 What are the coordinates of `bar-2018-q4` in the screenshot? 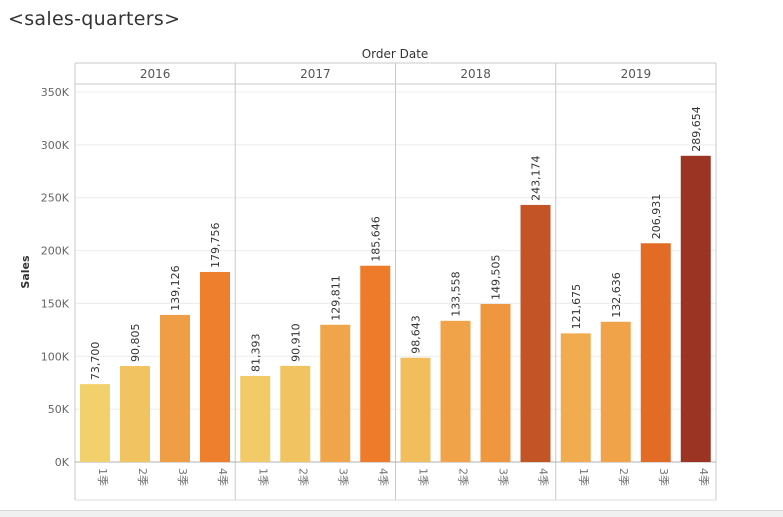 It's located at (535, 333).